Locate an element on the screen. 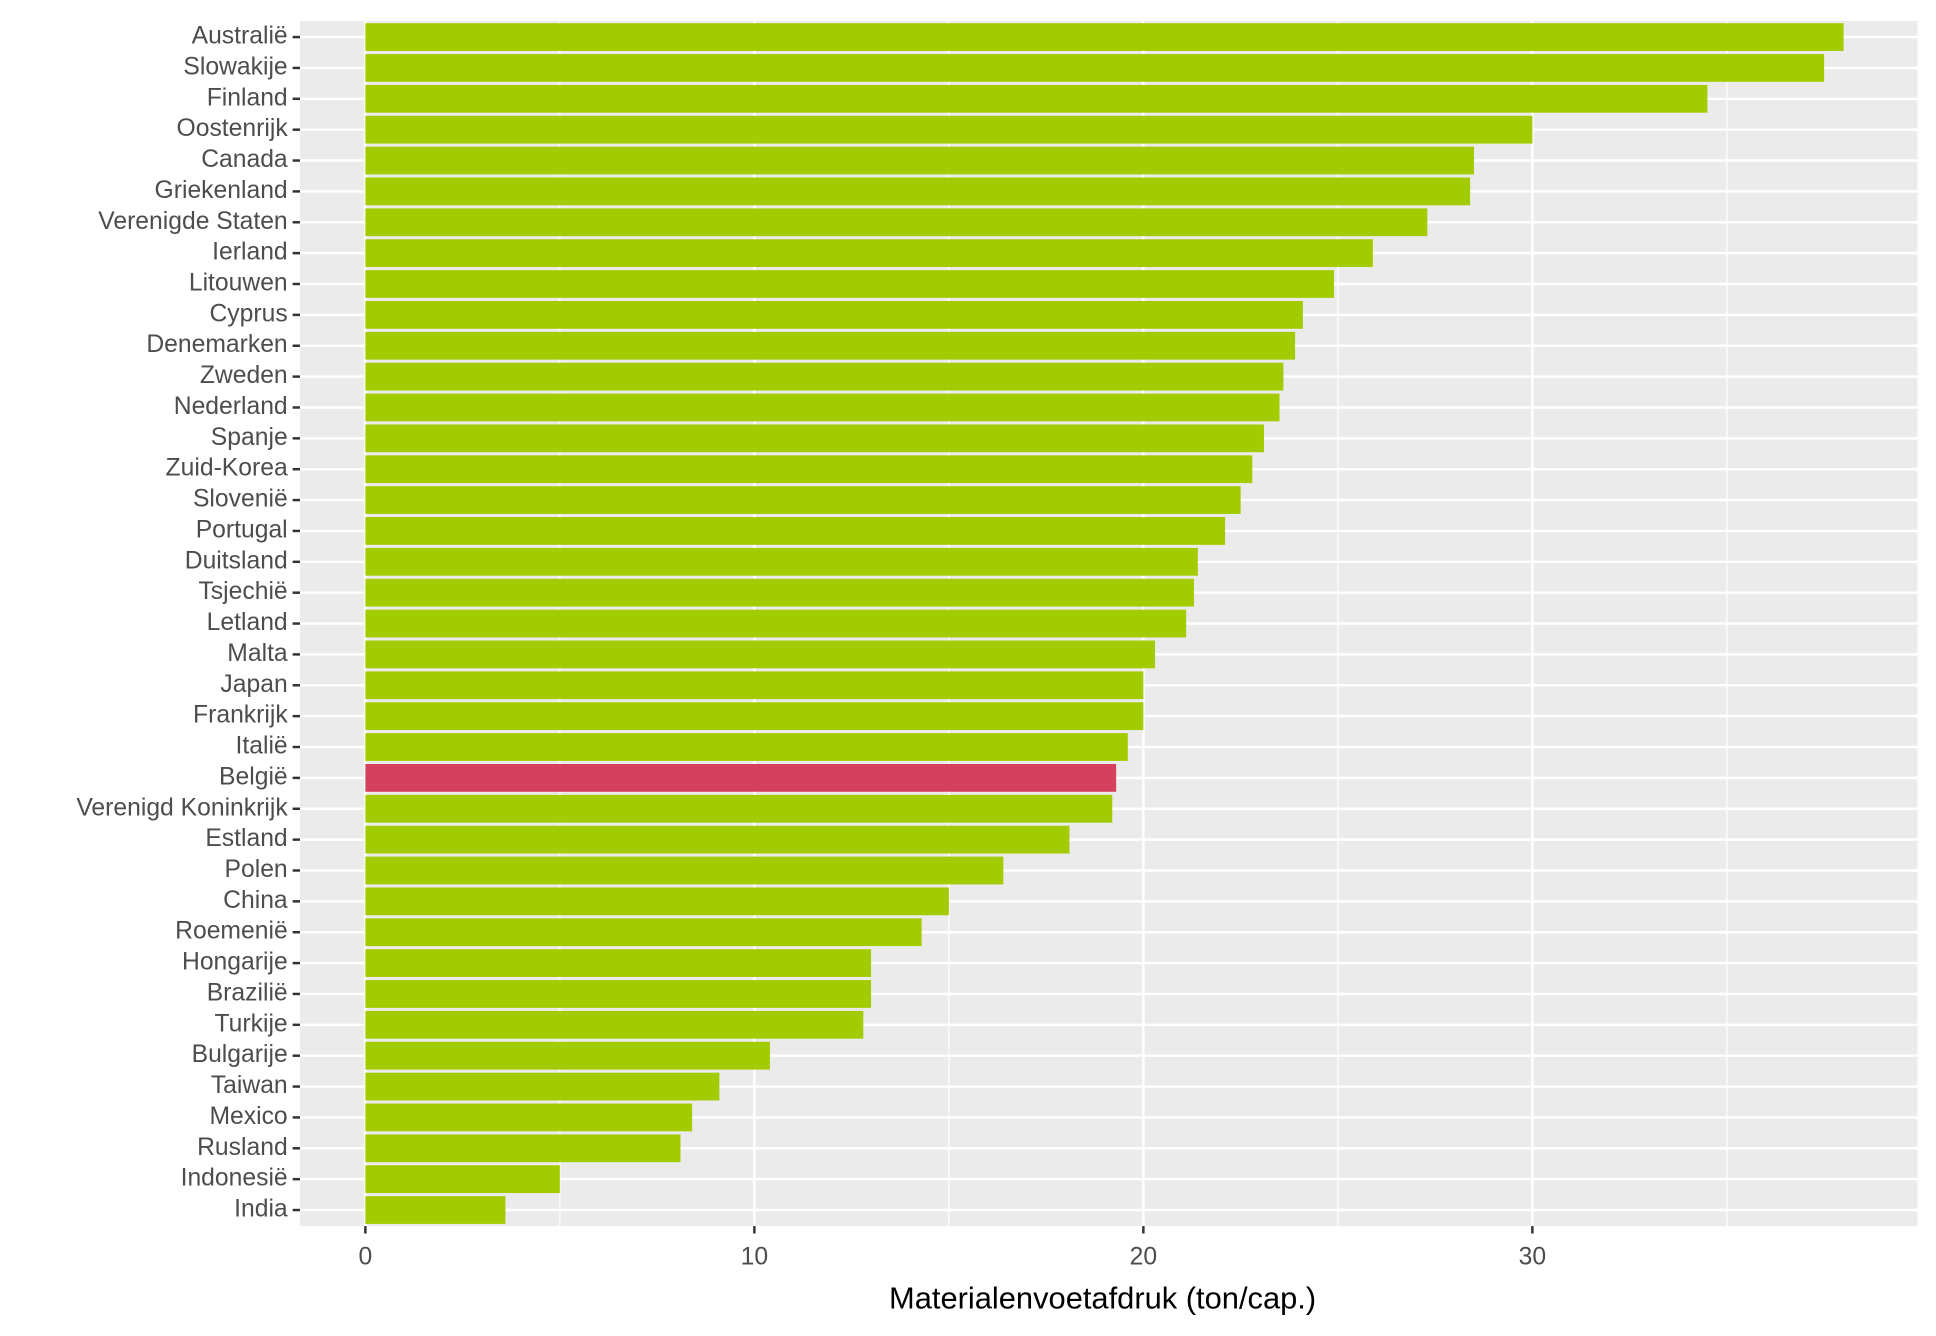 The image size is (1936, 1336). x-tick-label: 30 is located at coordinates (1532, 1257).